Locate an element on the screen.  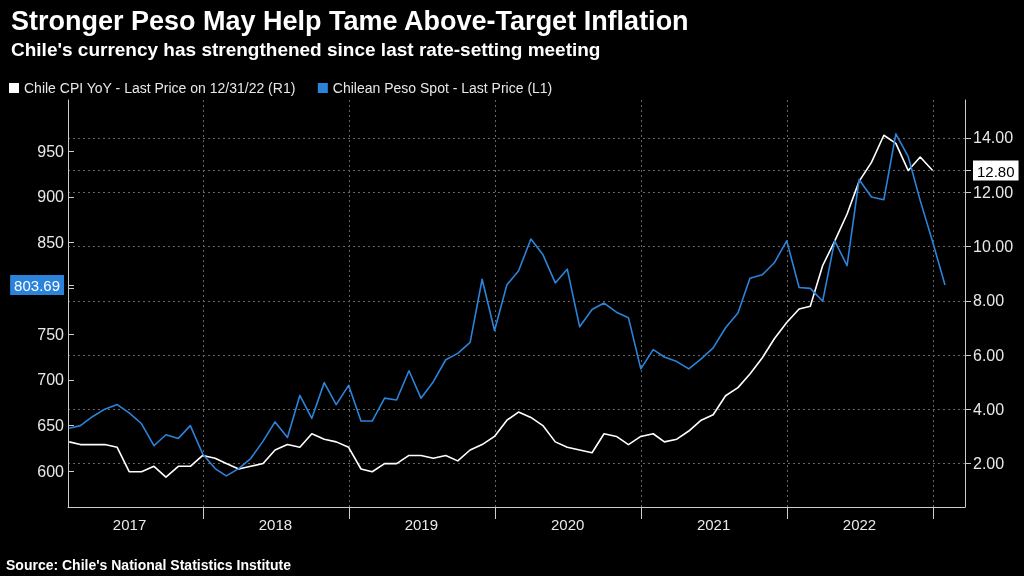
y2-tick-label: 12.80 is located at coordinates (996, 171).